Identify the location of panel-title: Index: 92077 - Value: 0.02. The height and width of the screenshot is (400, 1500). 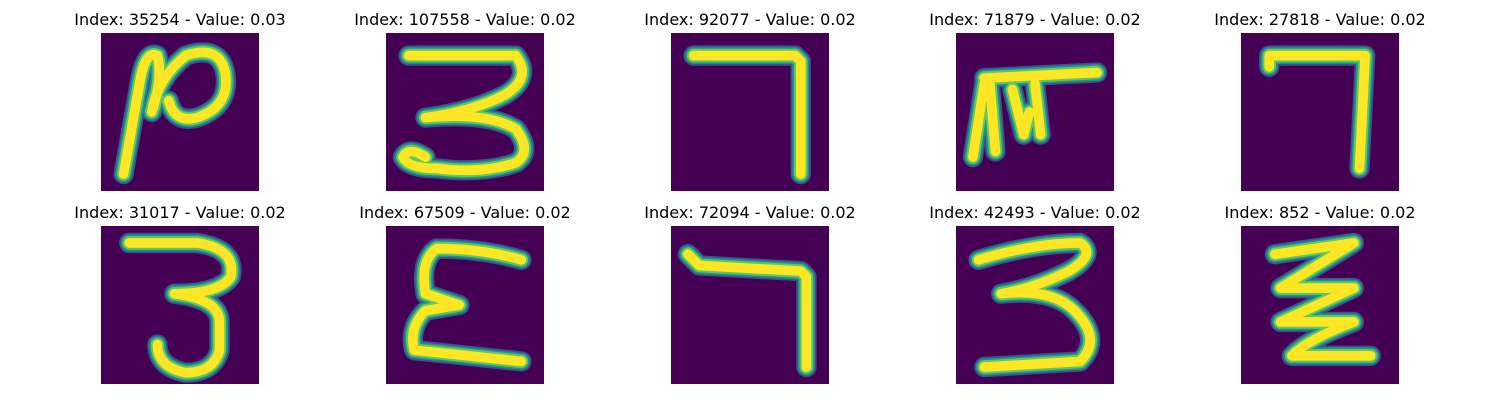
(750, 19).